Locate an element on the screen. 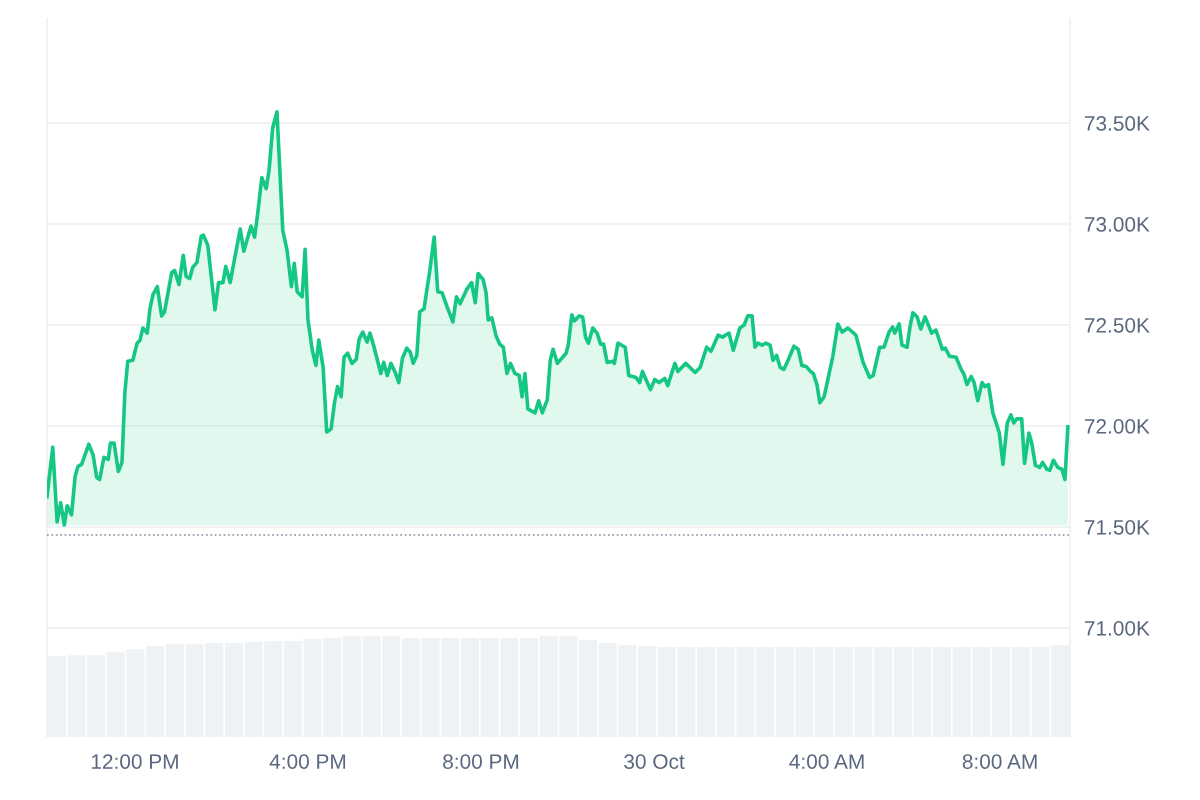  x-tick-label: 4:00 AM is located at coordinates (826, 761).